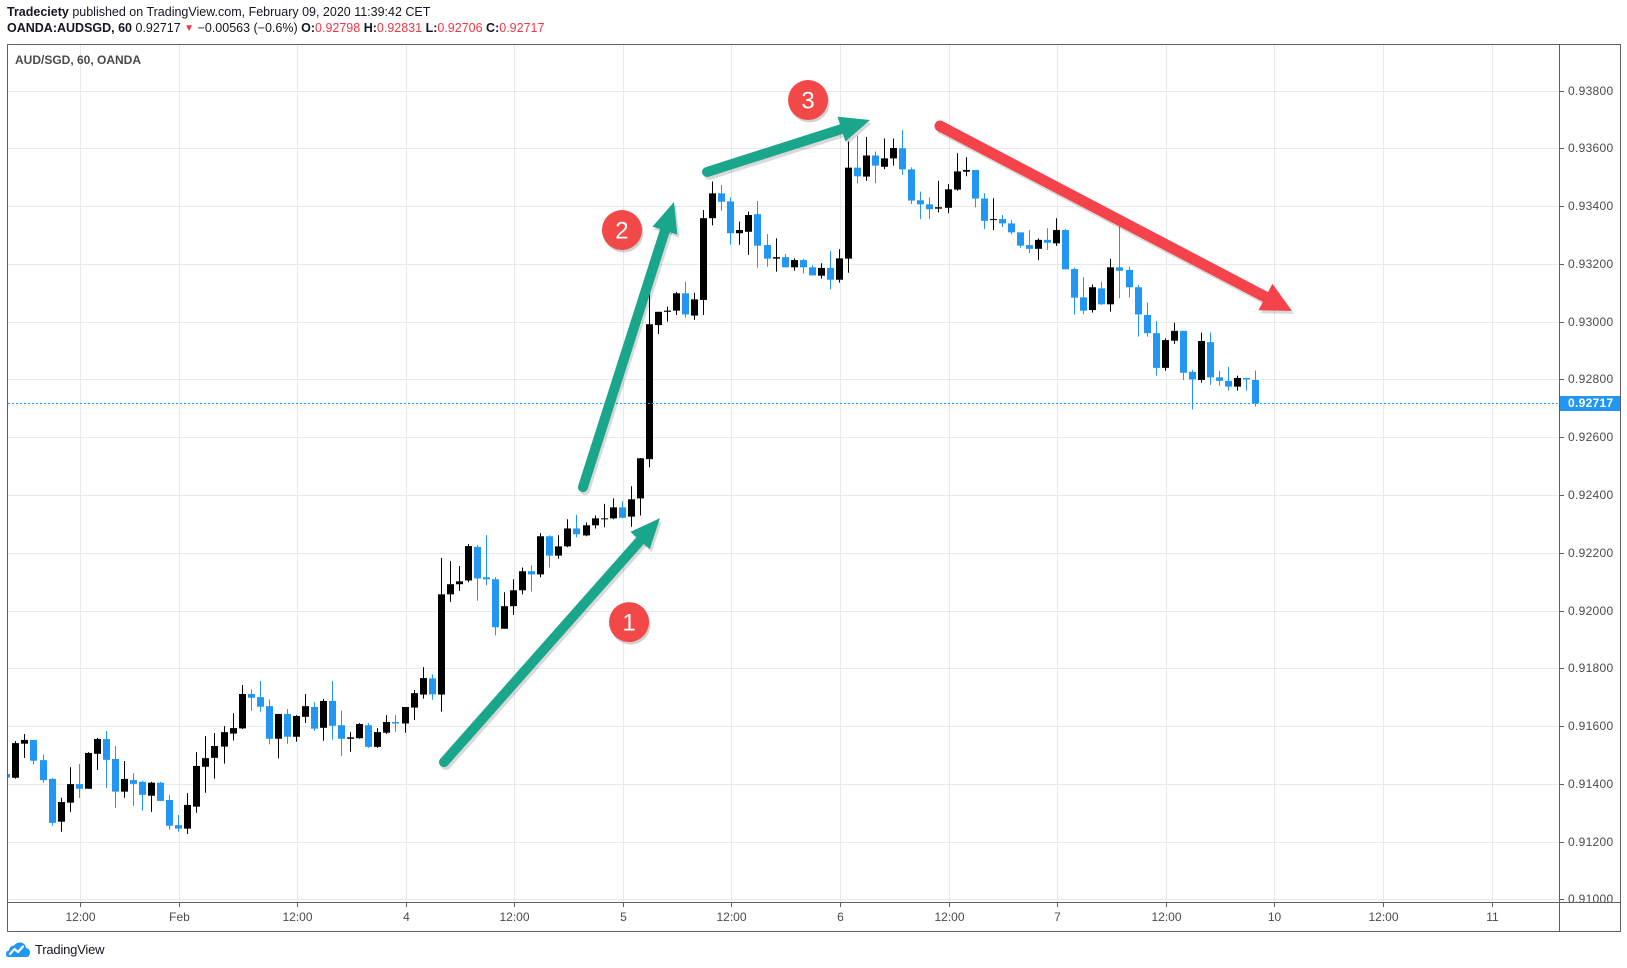 Image resolution: width=1627 pixels, height=968 pixels. Describe the element at coordinates (55, 949) in the screenshot. I see `tradingview-logo: TradingView` at that location.